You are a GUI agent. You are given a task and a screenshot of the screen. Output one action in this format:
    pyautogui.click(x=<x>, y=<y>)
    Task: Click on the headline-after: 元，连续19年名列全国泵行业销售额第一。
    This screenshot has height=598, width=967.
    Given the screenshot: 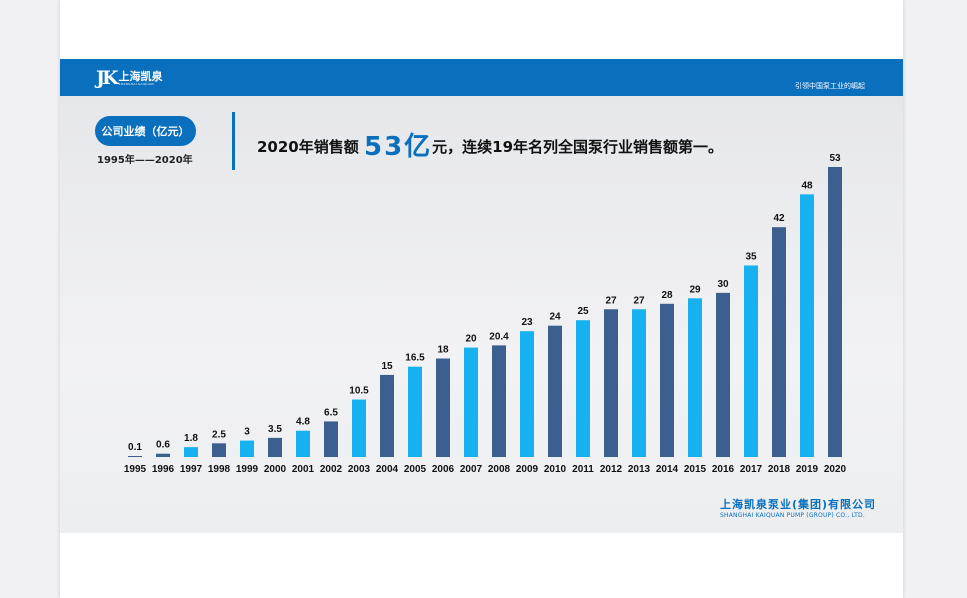 What is the action you would take?
    pyautogui.click(x=578, y=147)
    